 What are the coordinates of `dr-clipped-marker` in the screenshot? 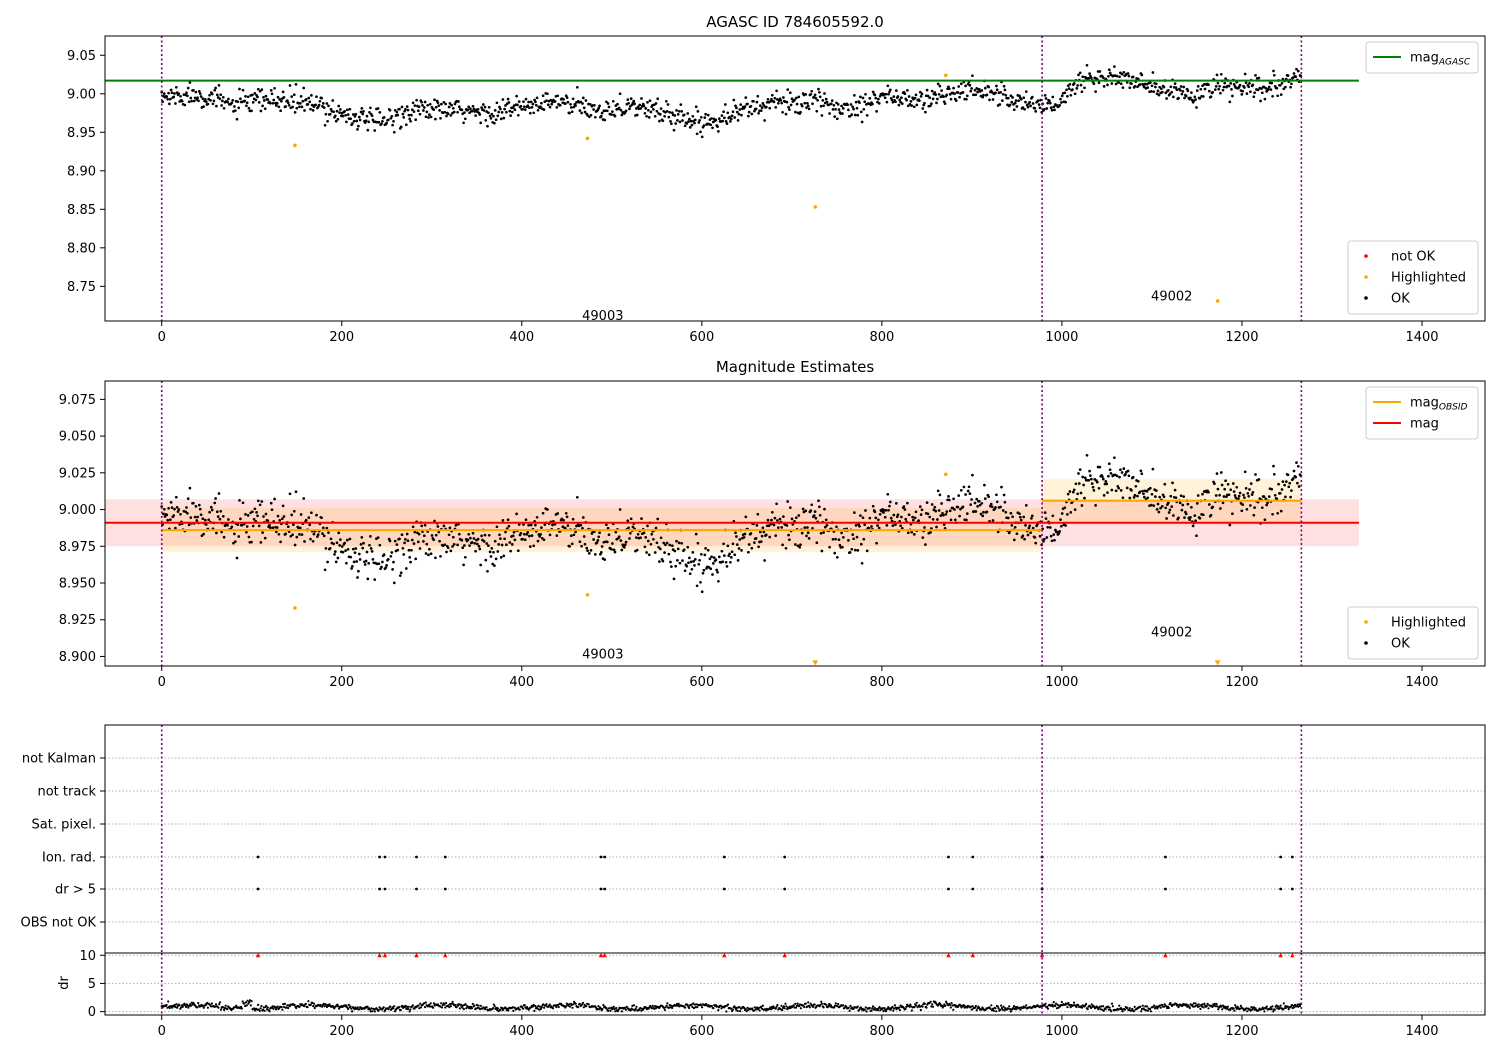 It's located at (724, 955).